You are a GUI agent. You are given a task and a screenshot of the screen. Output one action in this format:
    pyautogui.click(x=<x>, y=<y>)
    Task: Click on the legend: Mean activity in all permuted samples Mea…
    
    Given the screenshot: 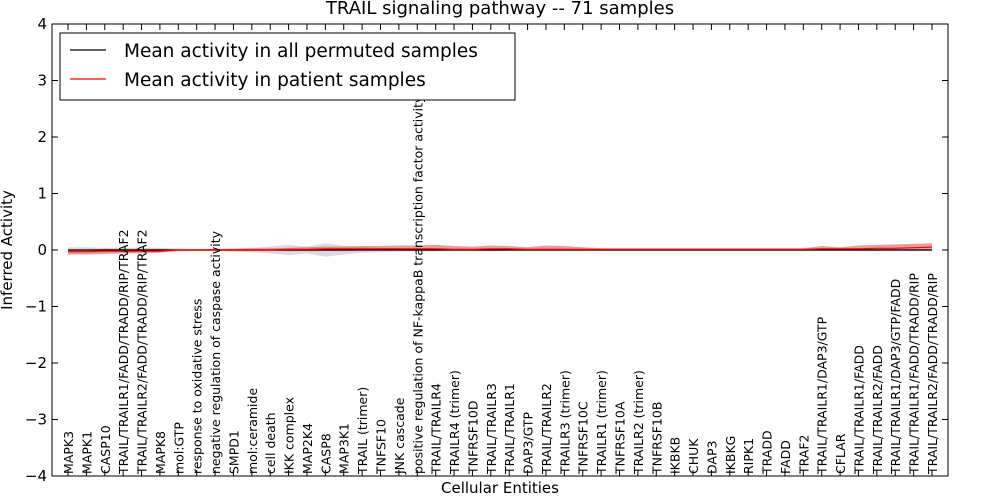 What is the action you would take?
    pyautogui.click(x=287, y=66)
    